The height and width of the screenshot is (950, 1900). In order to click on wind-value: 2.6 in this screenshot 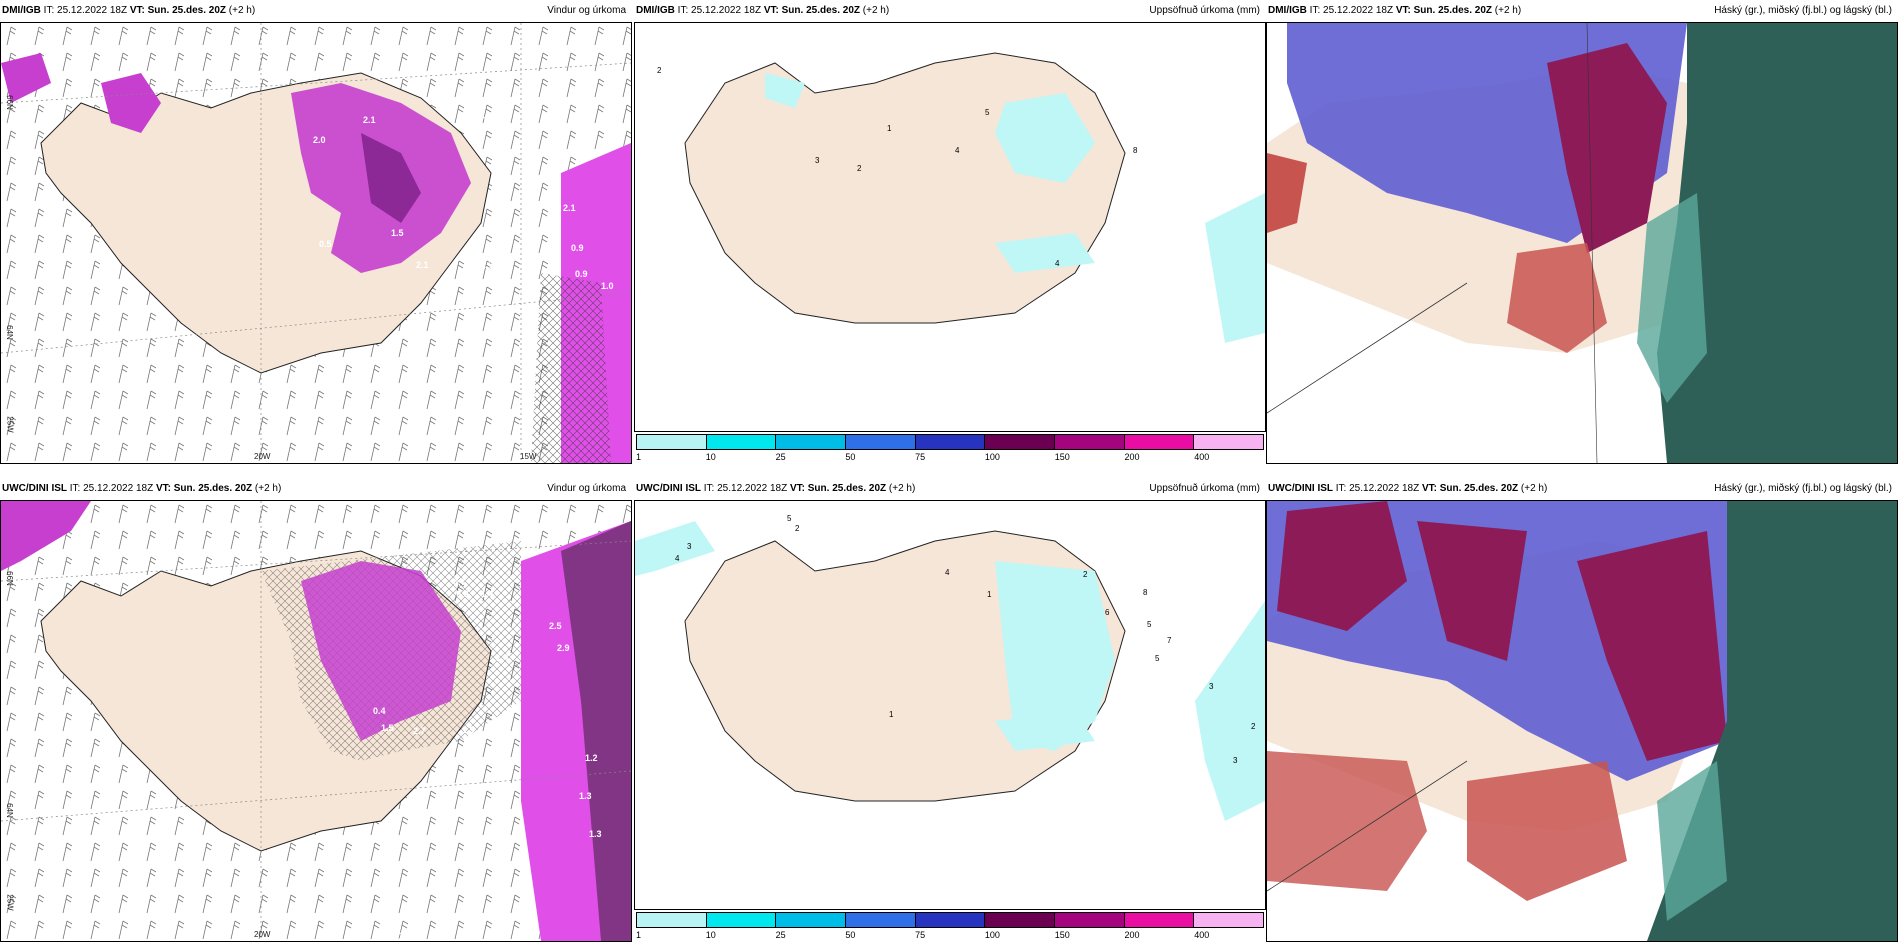, I will do `click(547, 168)`.